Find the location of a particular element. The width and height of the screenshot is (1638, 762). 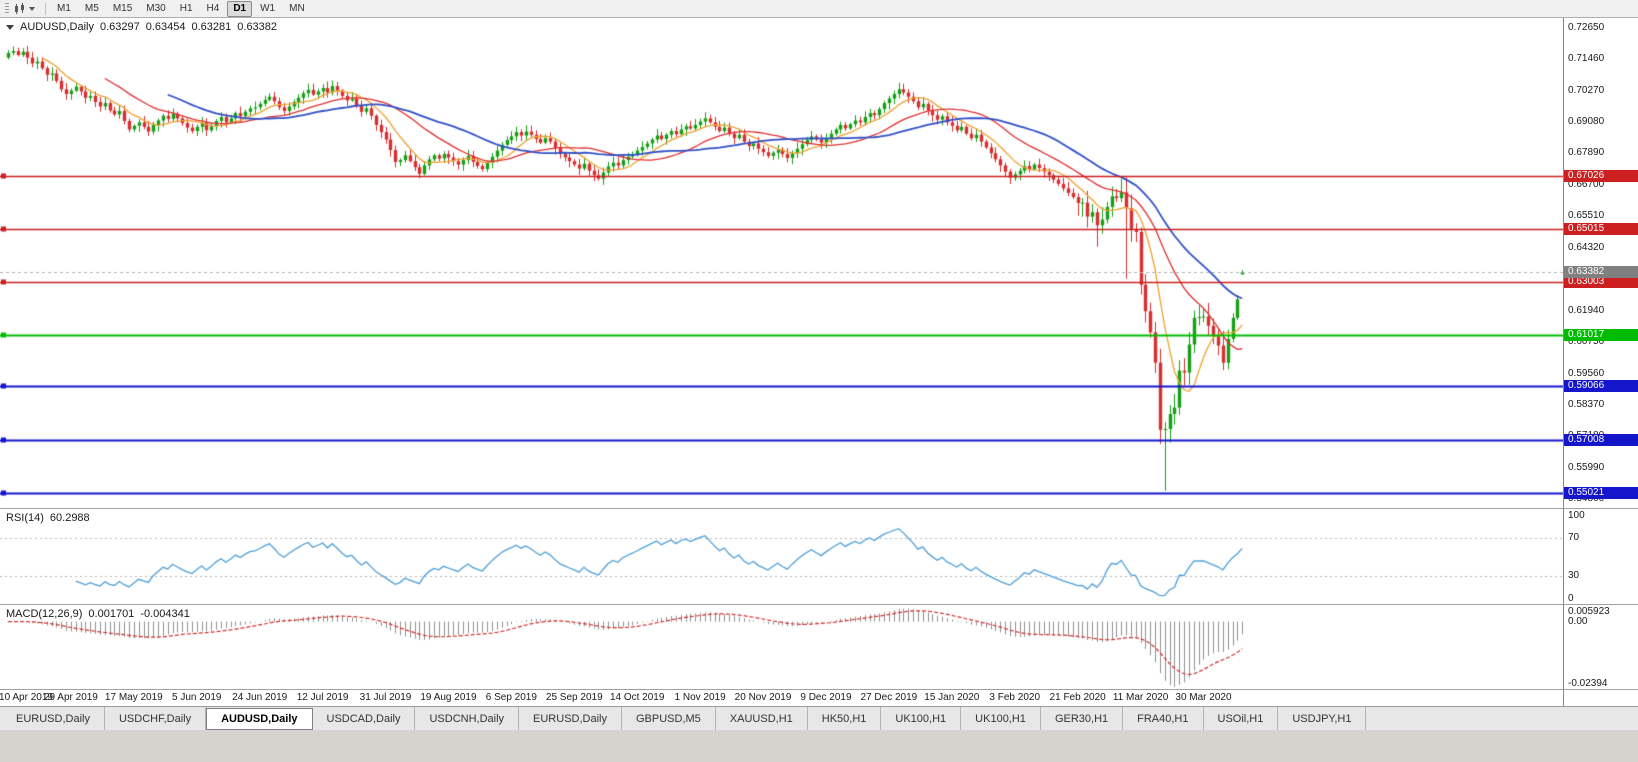

timeframe-button-m30: M30 is located at coordinates (156, 8).